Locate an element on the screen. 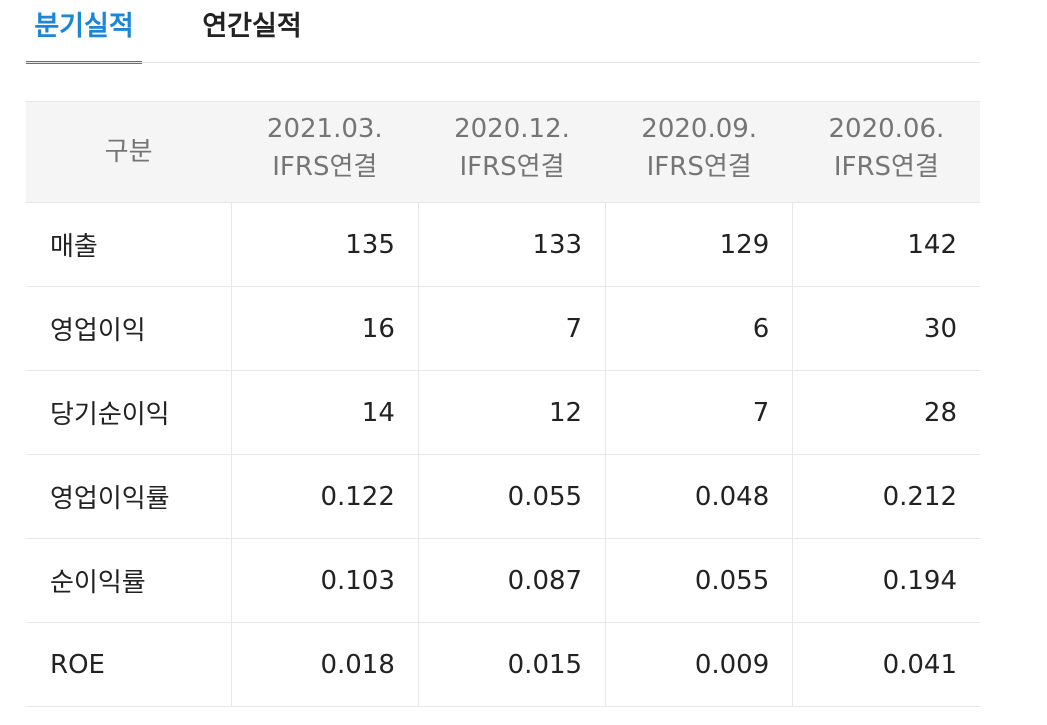  tab-bar: 분기실적 연간실적 is located at coordinates (523, 32).